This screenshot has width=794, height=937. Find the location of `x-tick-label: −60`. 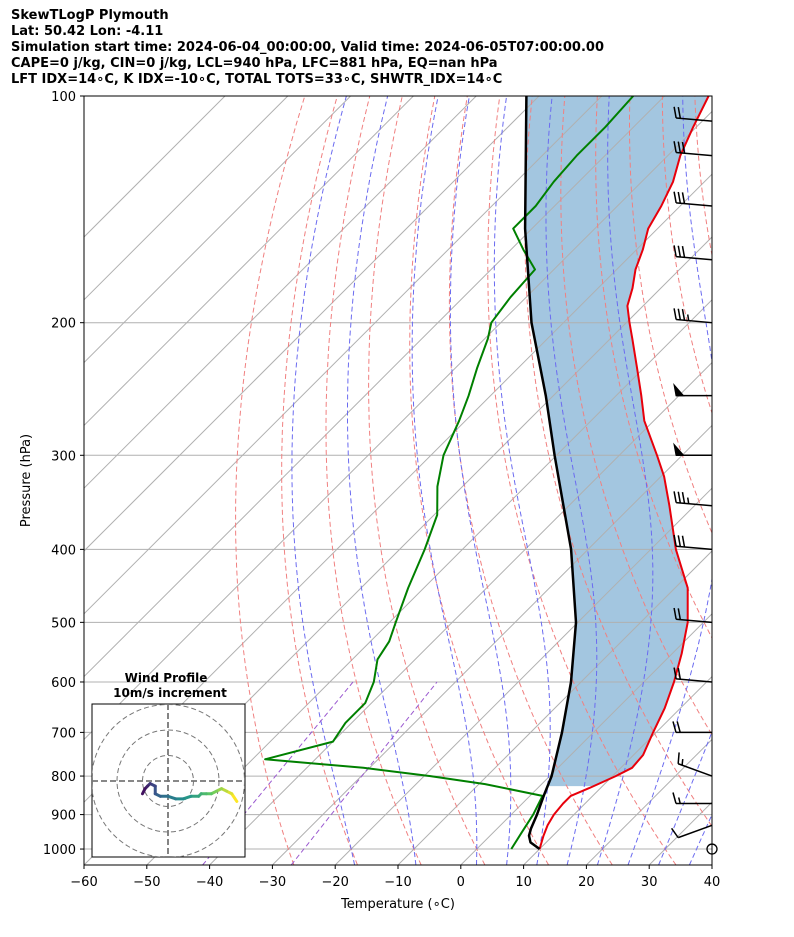

x-tick-label: −60 is located at coordinates (83, 882).